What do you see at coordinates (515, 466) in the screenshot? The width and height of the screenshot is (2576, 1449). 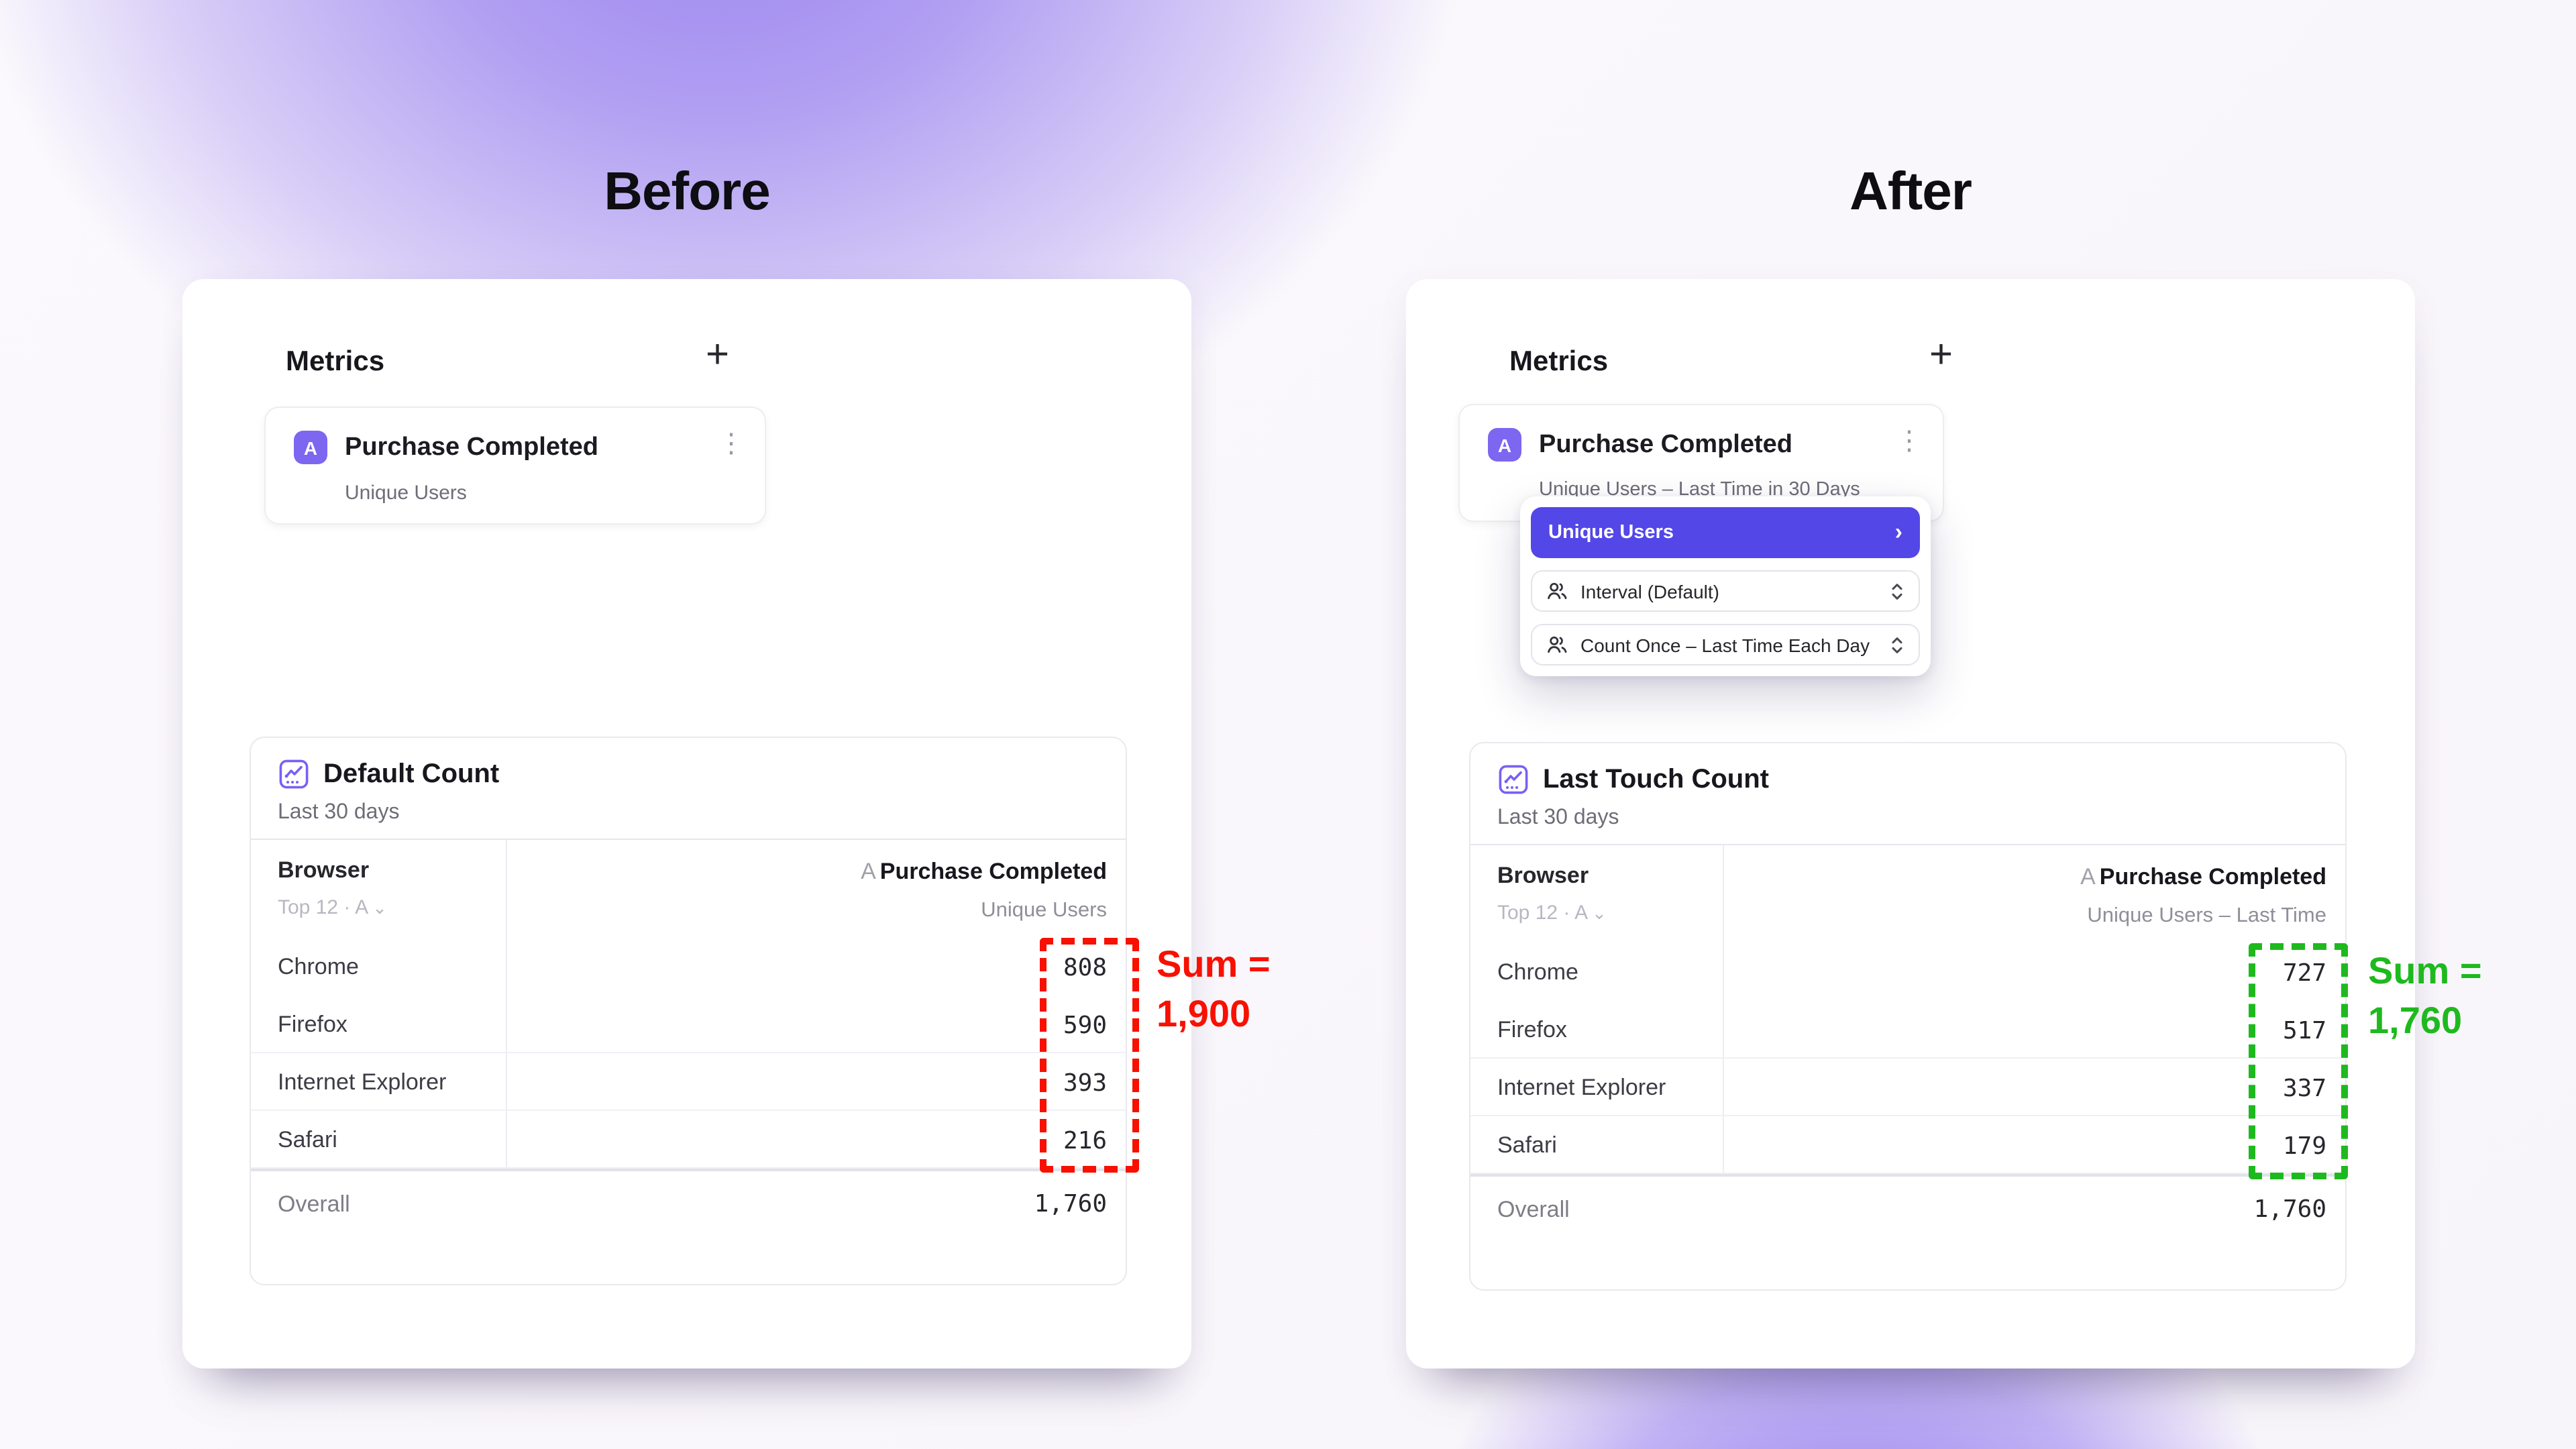 I see `metric-card: A Purchase Completed ⋮ Unique Users` at bounding box center [515, 466].